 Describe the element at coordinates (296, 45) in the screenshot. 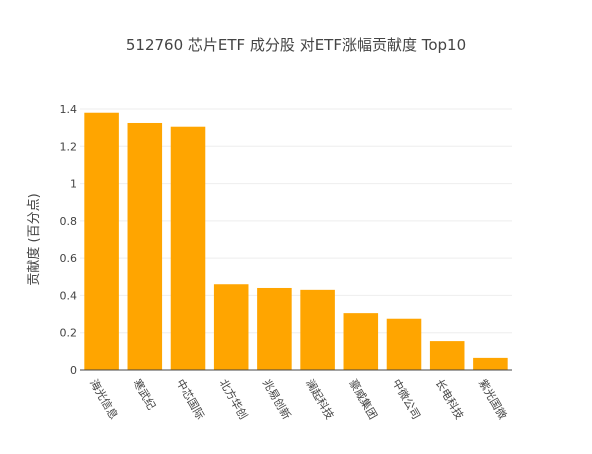

I see `chart-title: 512760 芯片ETF 成分股 对ETF涨幅贡献度 Top10` at that location.